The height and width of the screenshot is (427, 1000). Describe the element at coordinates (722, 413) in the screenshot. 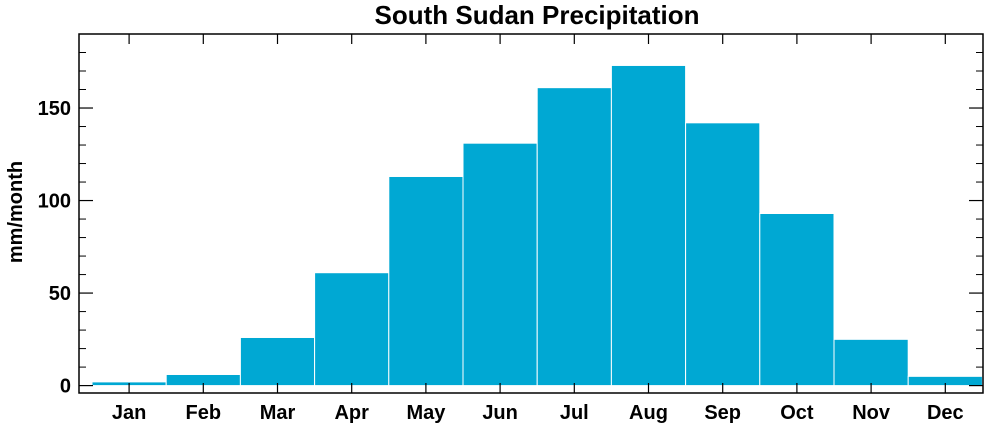

I see `x-tick-label-sep: Sep` at that location.